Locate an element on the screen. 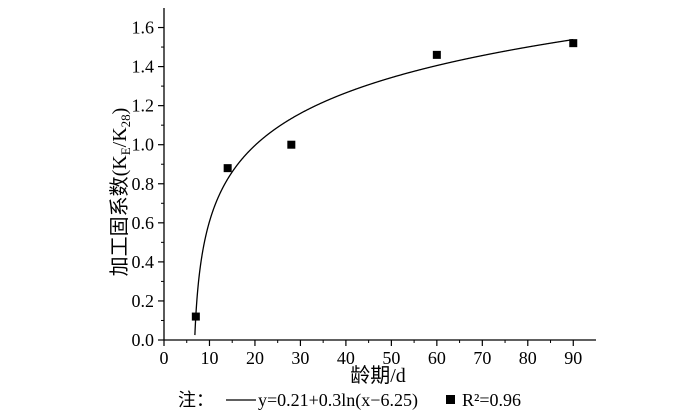 The image size is (700, 412). y-tick-label: 0.0 is located at coordinates (143, 340).